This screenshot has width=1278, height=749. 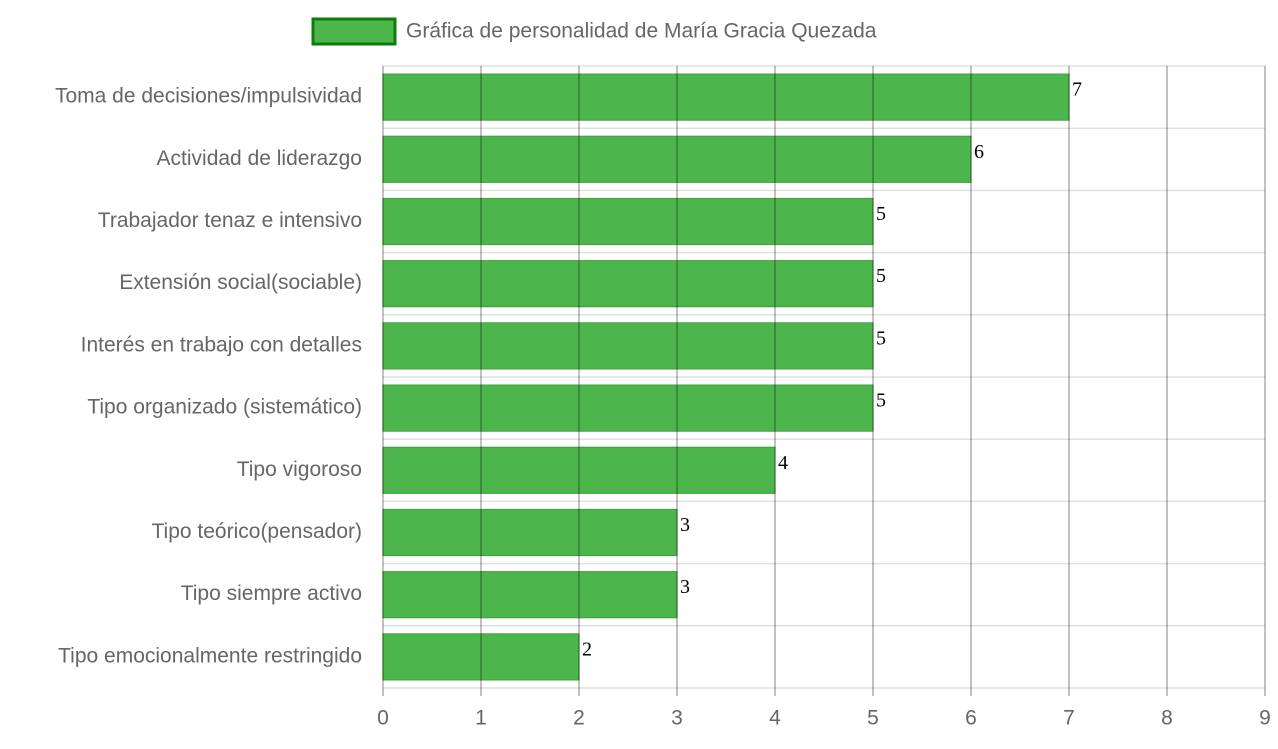 I want to click on x-tick-label: 7, so click(x=1069, y=718).